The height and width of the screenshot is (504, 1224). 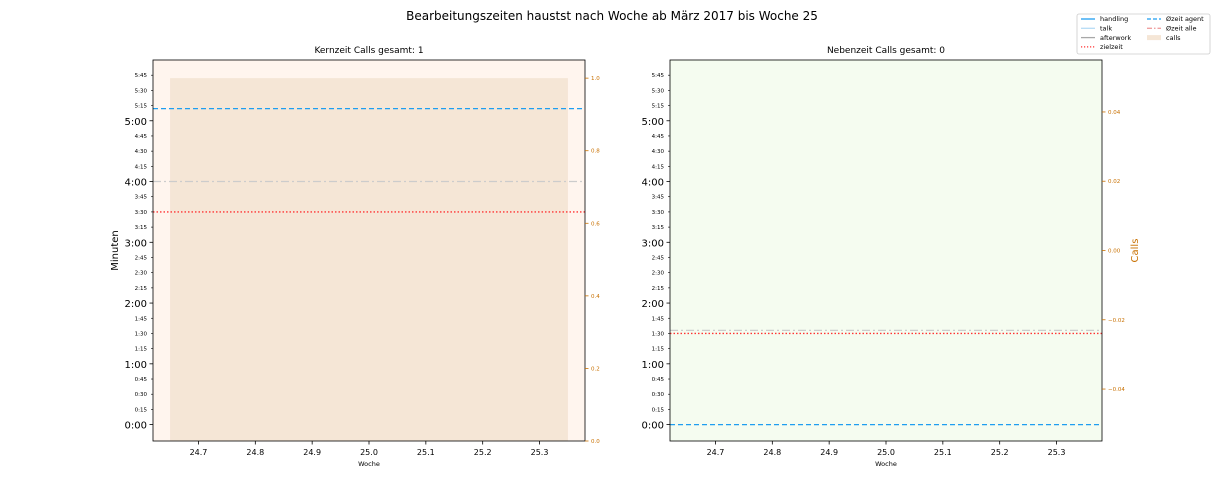 What do you see at coordinates (1114, 252) in the screenshot?
I see `y2-tick-label: 0.00` at bounding box center [1114, 252].